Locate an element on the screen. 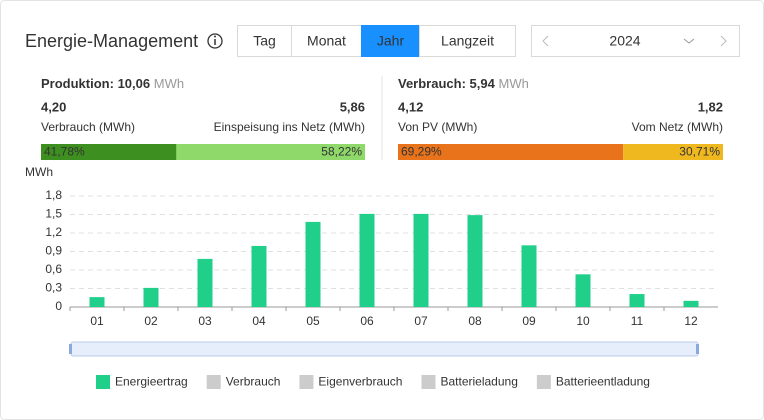 This screenshot has width=764, height=420. year-selector: 2024 is located at coordinates (635, 41).